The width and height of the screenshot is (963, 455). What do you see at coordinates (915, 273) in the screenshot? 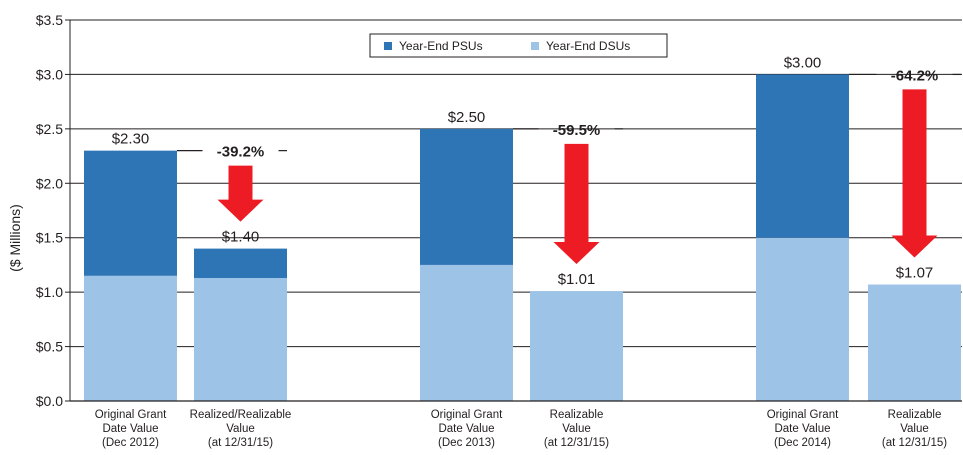
I see `bar-total-label: $1.07` at bounding box center [915, 273].